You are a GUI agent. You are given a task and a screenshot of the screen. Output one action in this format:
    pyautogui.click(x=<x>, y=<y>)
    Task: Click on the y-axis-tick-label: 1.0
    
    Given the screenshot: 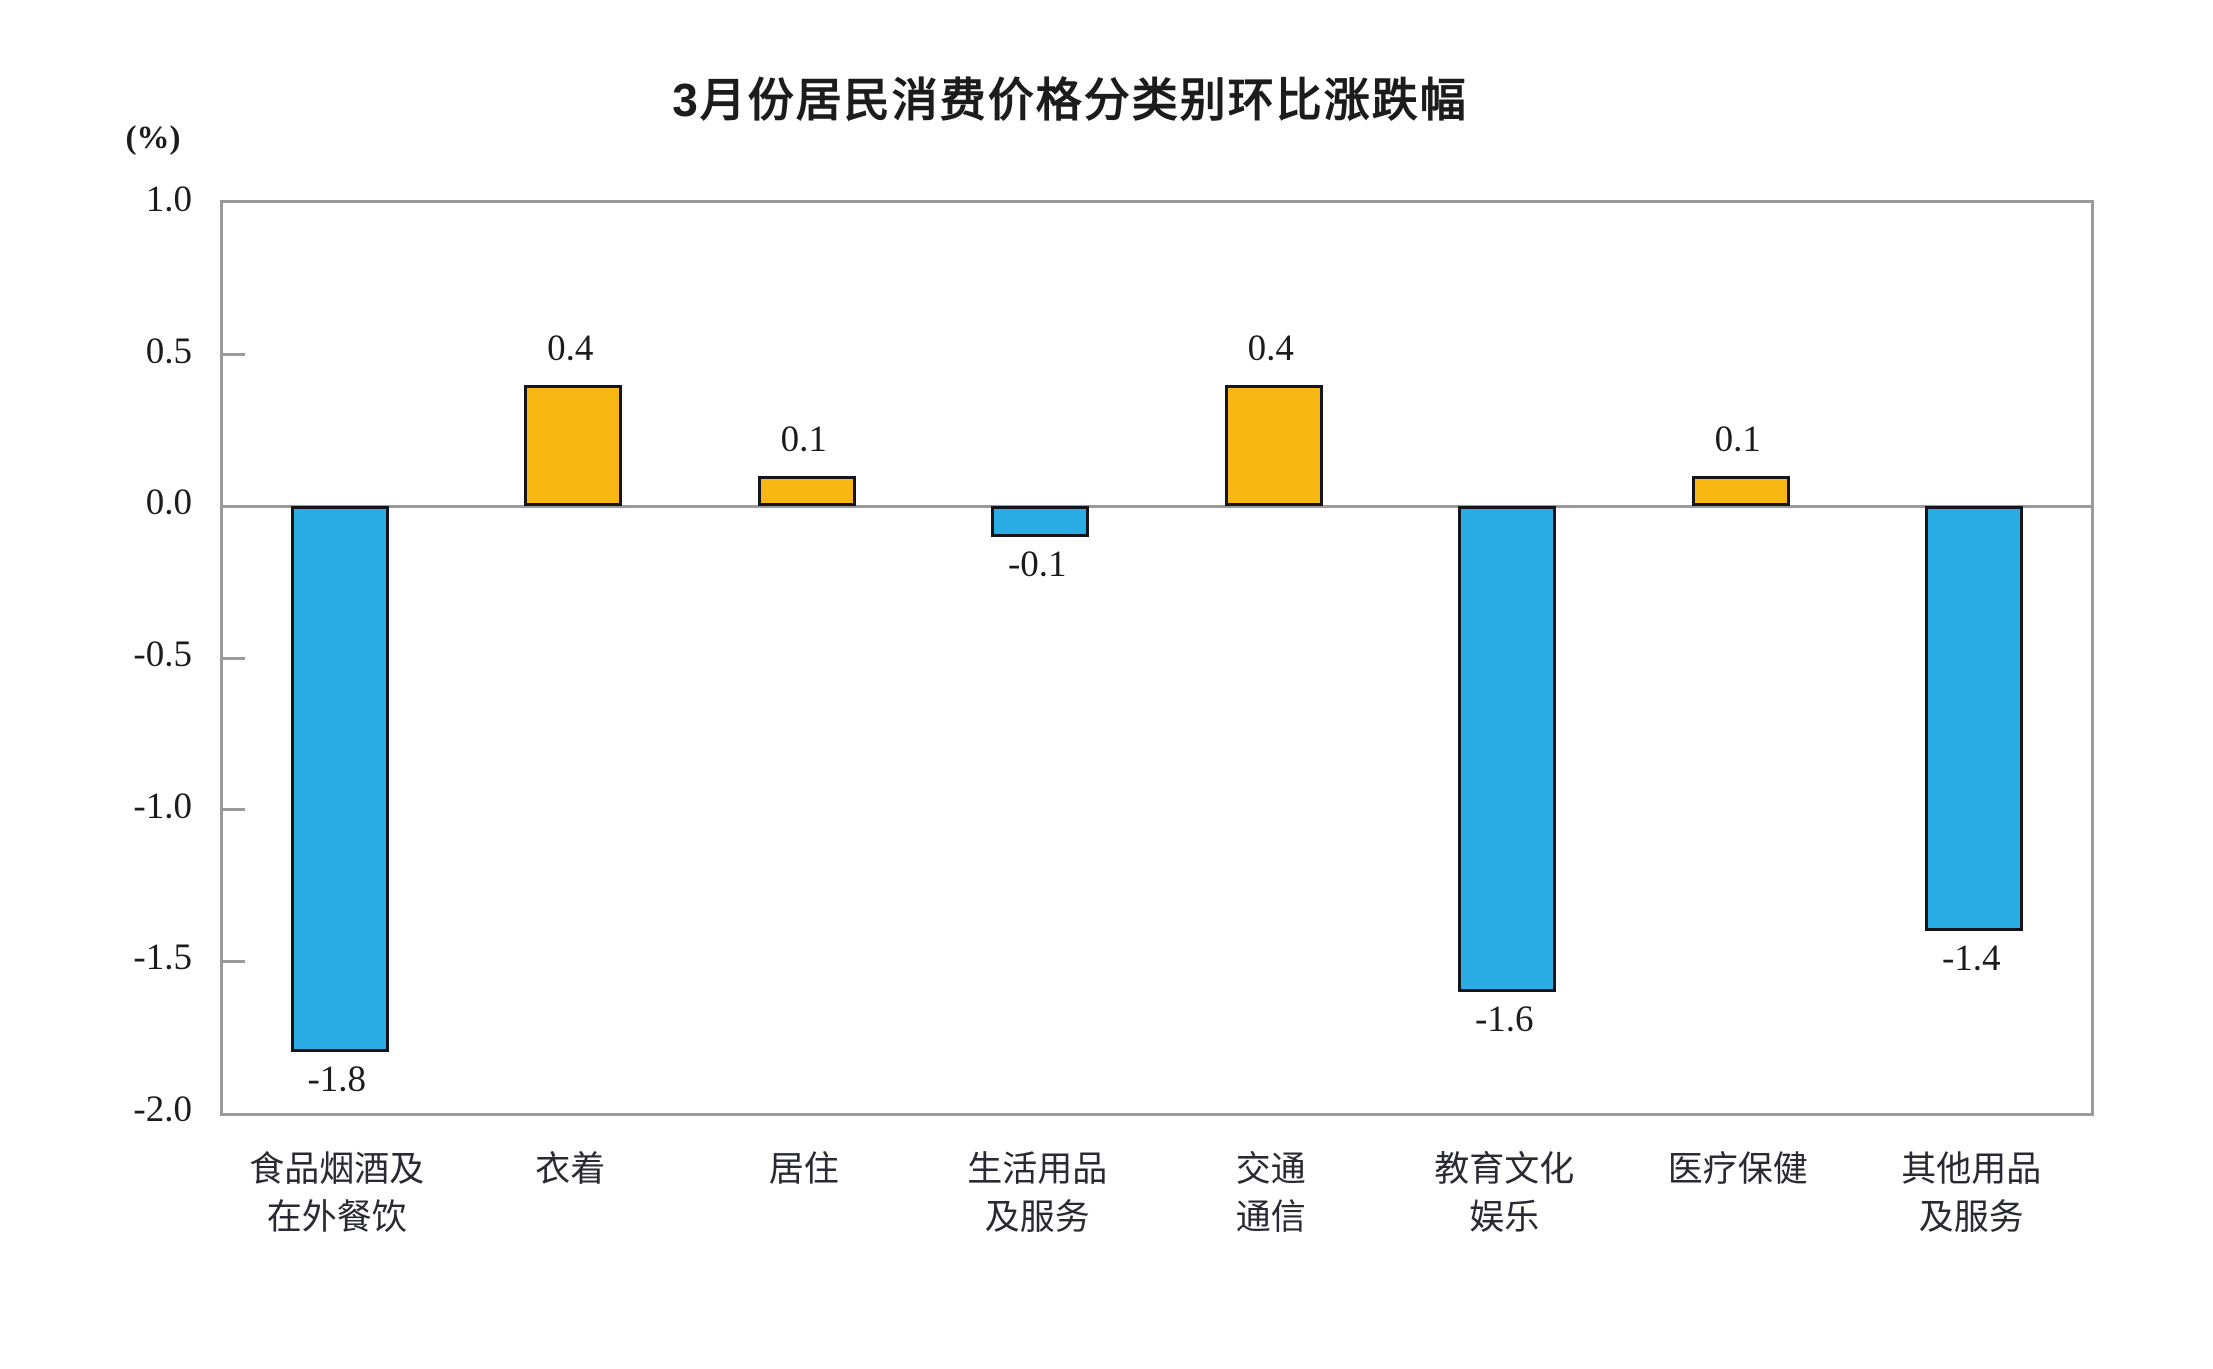 What is the action you would take?
    pyautogui.click(x=168, y=199)
    